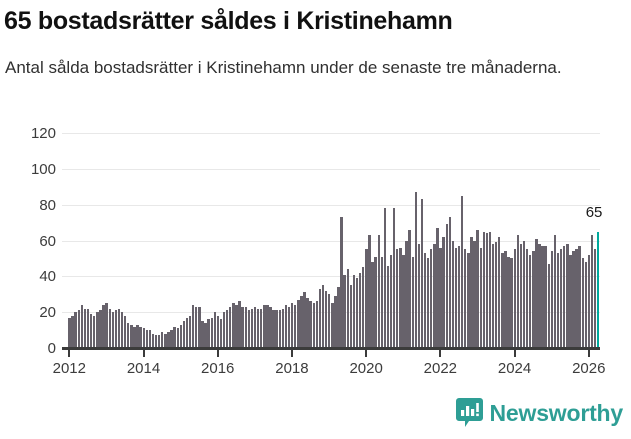  Describe the element at coordinates (315, 417) in the screenshot. I see `footer: Newsworthy` at that location.